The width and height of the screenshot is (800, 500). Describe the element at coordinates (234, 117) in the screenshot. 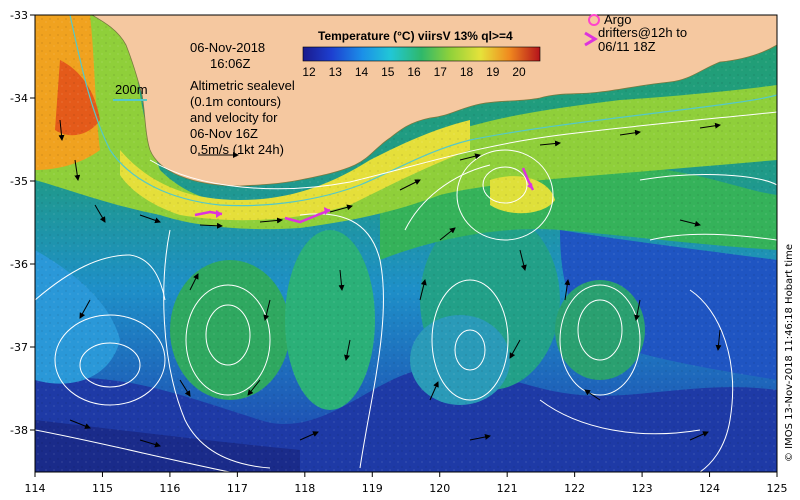

I see `note-line-3: and velocity for` at that location.